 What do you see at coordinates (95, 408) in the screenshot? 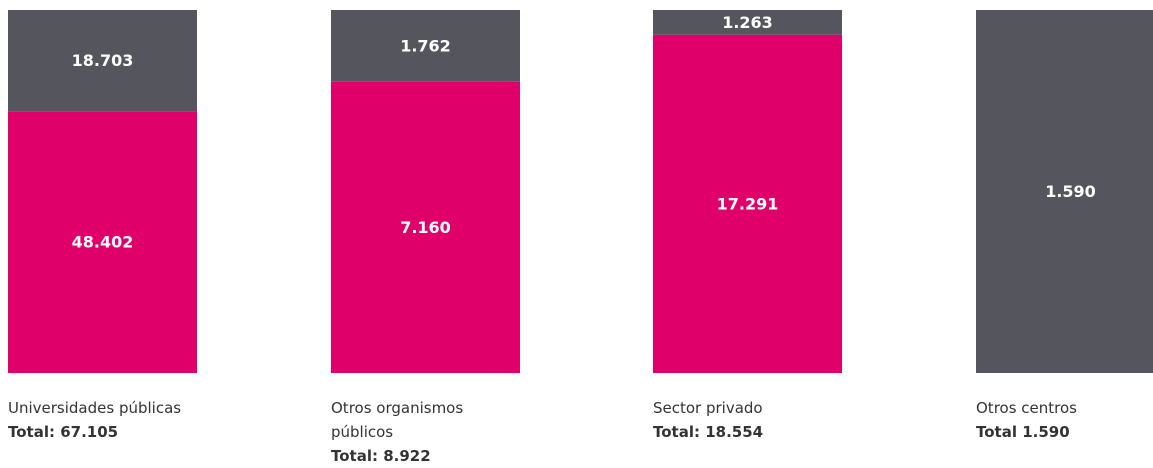
I see `category-name: Universidades públicas` at bounding box center [95, 408].